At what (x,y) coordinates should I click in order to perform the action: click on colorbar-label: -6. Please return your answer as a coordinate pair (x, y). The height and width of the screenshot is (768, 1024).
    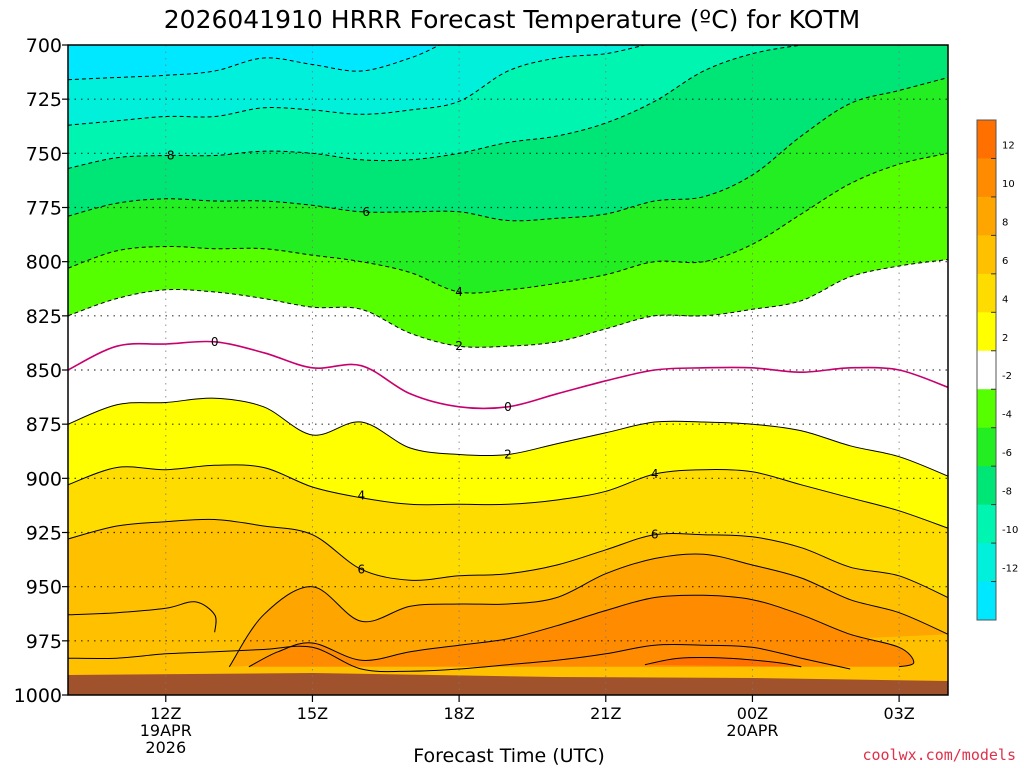
    Looking at the image, I should click on (1007, 453).